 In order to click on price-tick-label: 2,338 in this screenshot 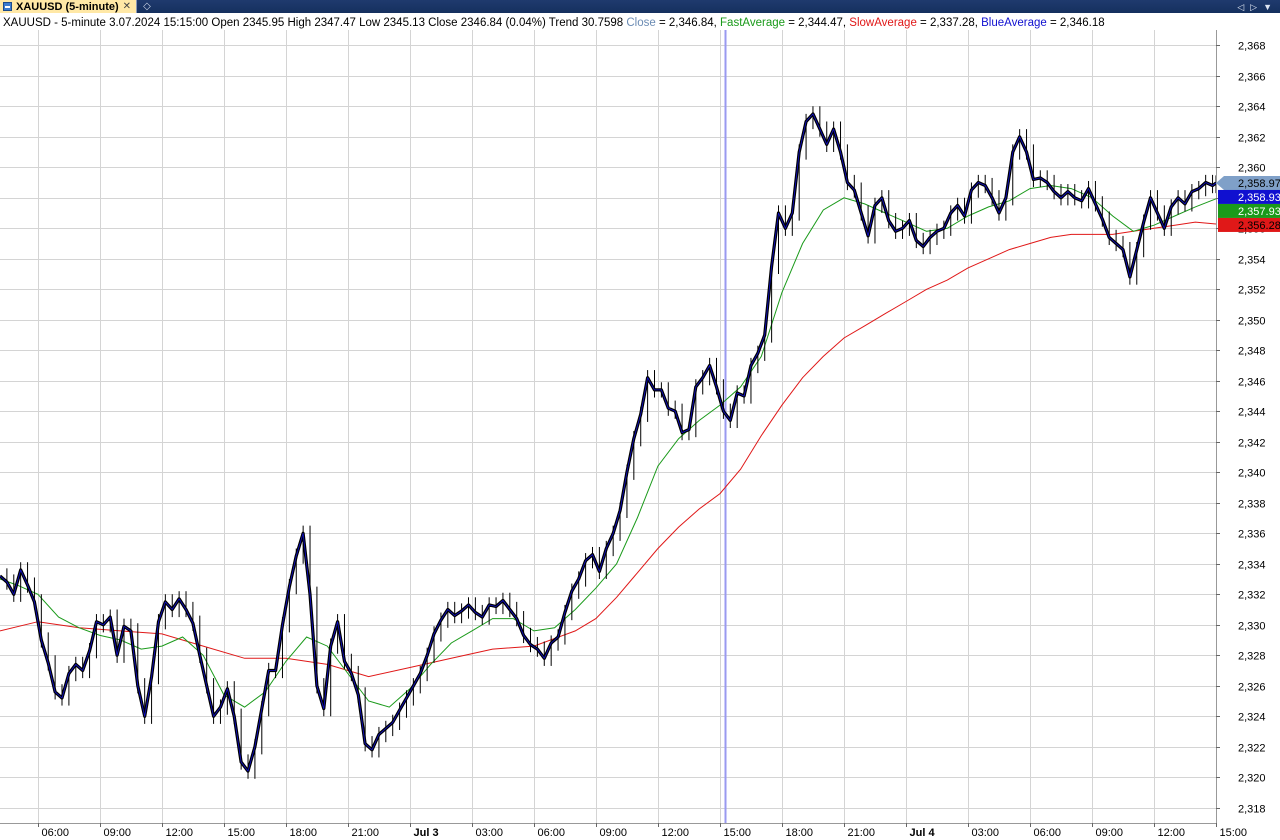, I will do `click(1252, 505)`.